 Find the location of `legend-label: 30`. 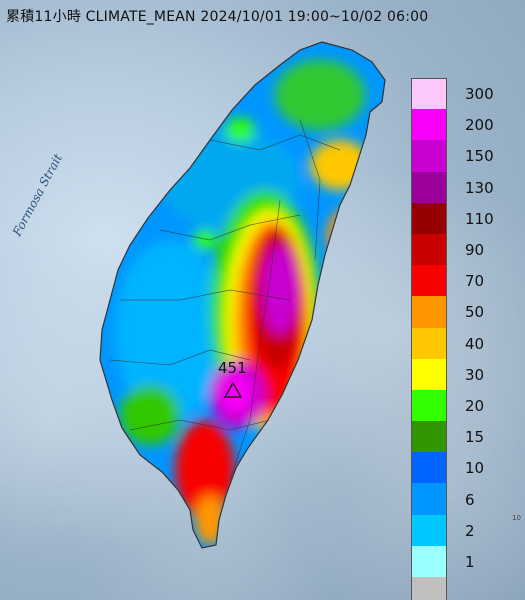

legend-label: 30 is located at coordinates (475, 374).